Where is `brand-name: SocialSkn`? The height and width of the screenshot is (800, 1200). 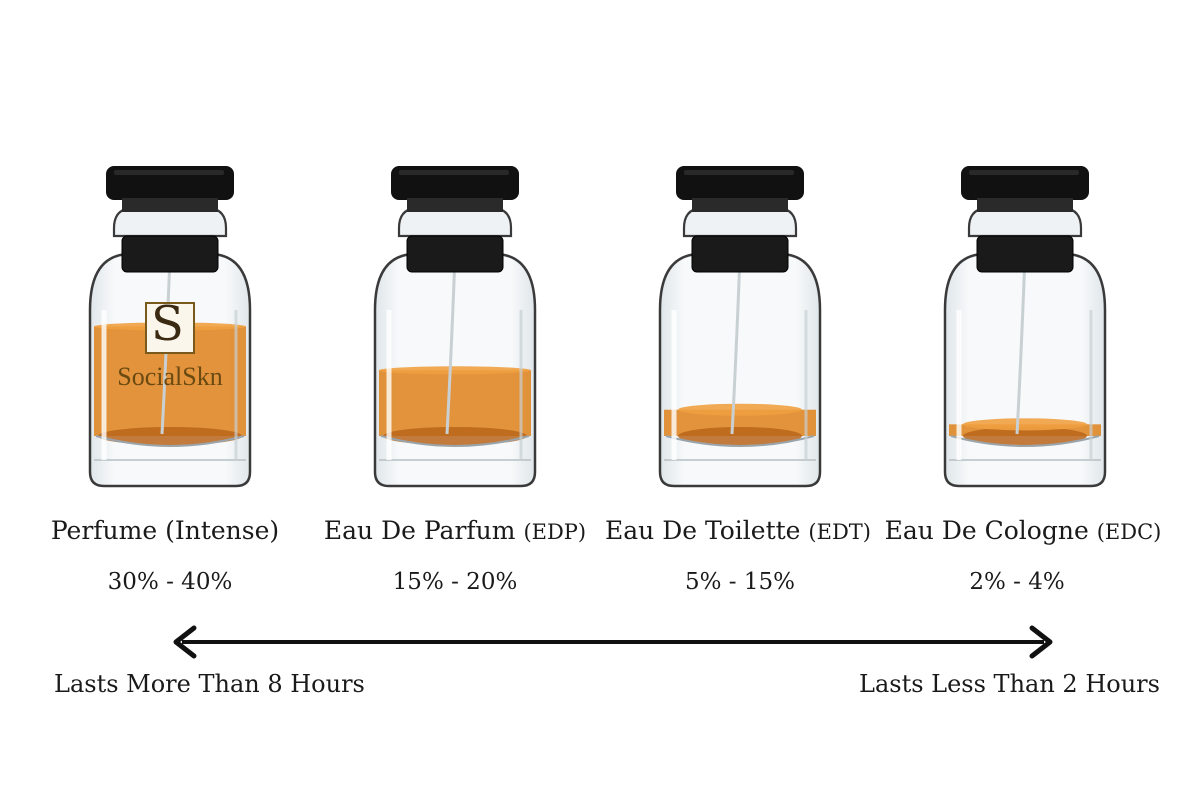 brand-name: SocialSkn is located at coordinates (170, 376).